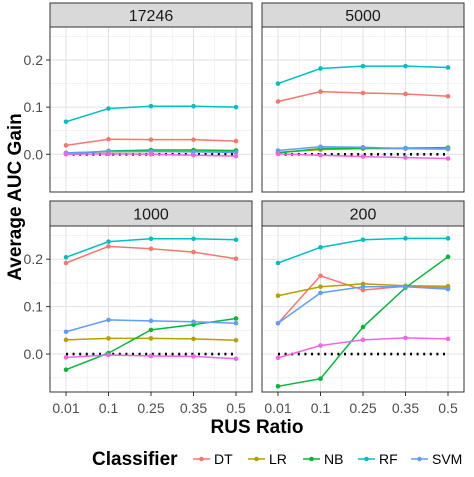 The image size is (474, 477). I want to click on legend-item-NB: NB, so click(323, 459).